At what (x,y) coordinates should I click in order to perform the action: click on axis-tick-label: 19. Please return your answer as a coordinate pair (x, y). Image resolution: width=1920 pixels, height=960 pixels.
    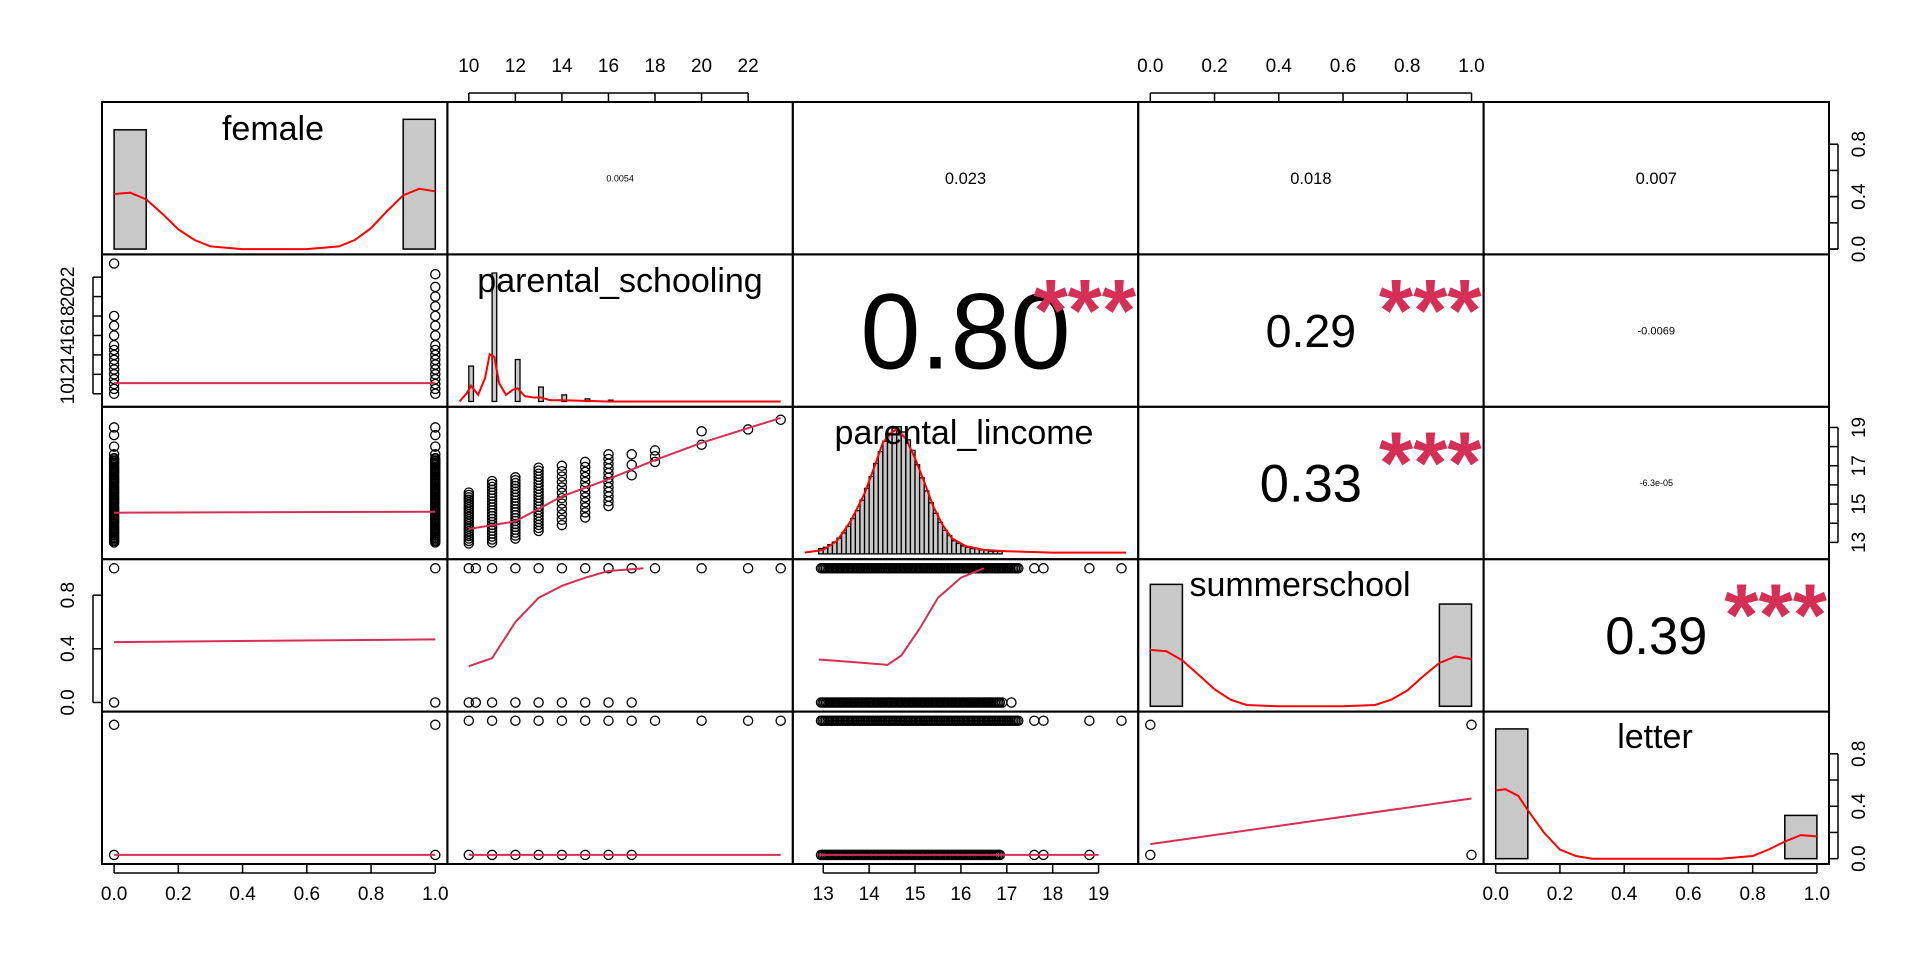
    Looking at the image, I should click on (1098, 894).